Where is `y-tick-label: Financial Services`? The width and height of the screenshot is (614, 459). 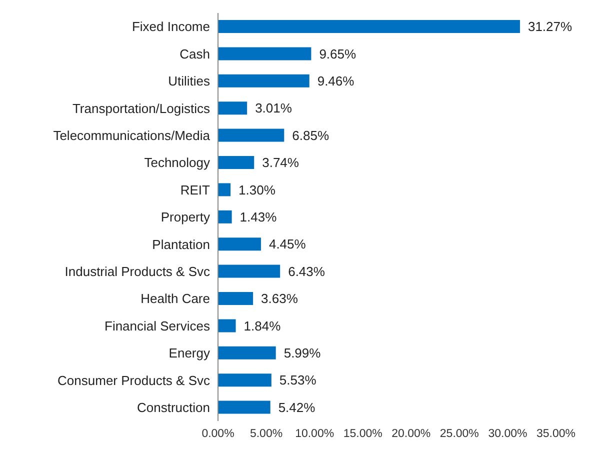
y-tick-label: Financial Services is located at coordinates (157, 326).